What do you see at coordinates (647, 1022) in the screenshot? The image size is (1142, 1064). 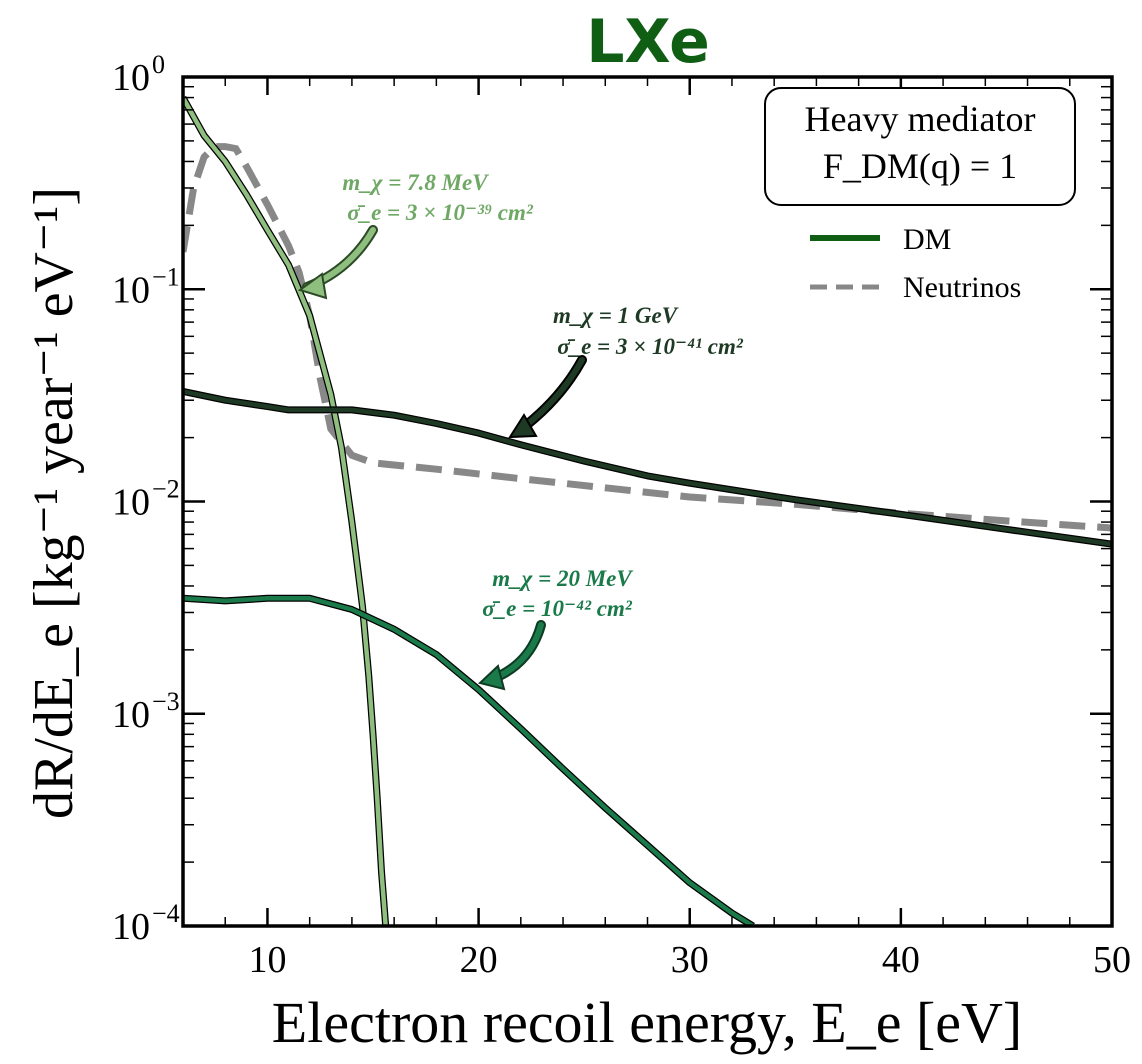 I see `x-axis-label: Electron recoil energy, E_e [eV]` at bounding box center [647, 1022].